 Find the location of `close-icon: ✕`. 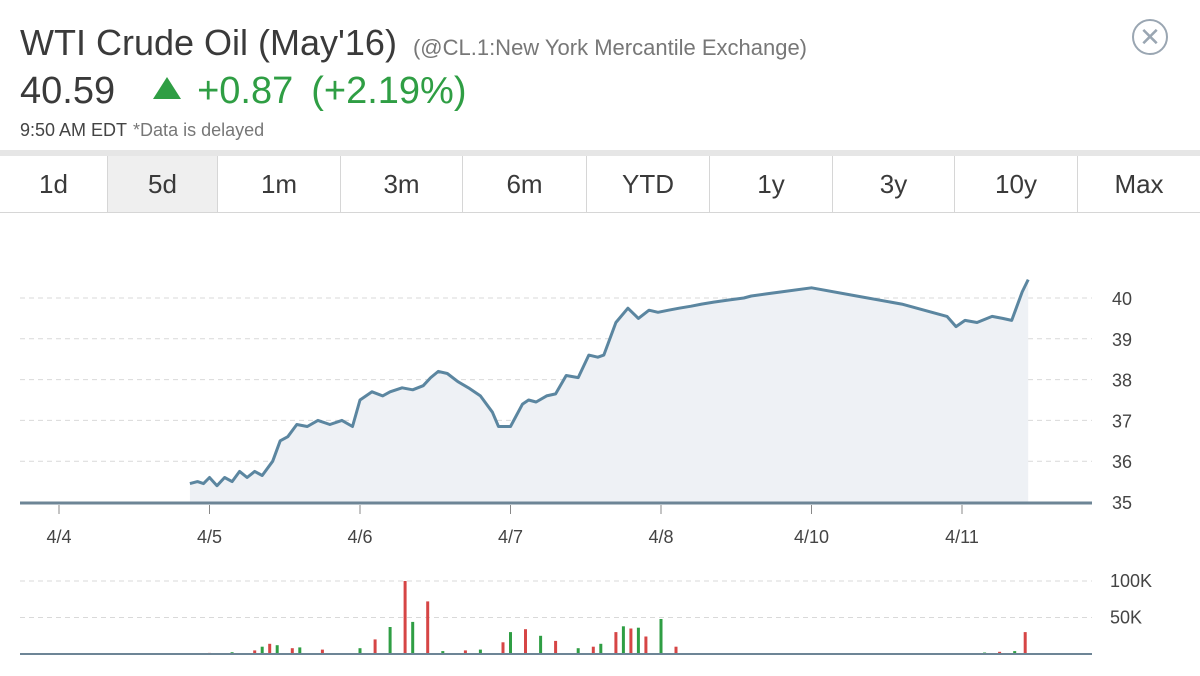

close-icon: ✕ is located at coordinates (1150, 37).